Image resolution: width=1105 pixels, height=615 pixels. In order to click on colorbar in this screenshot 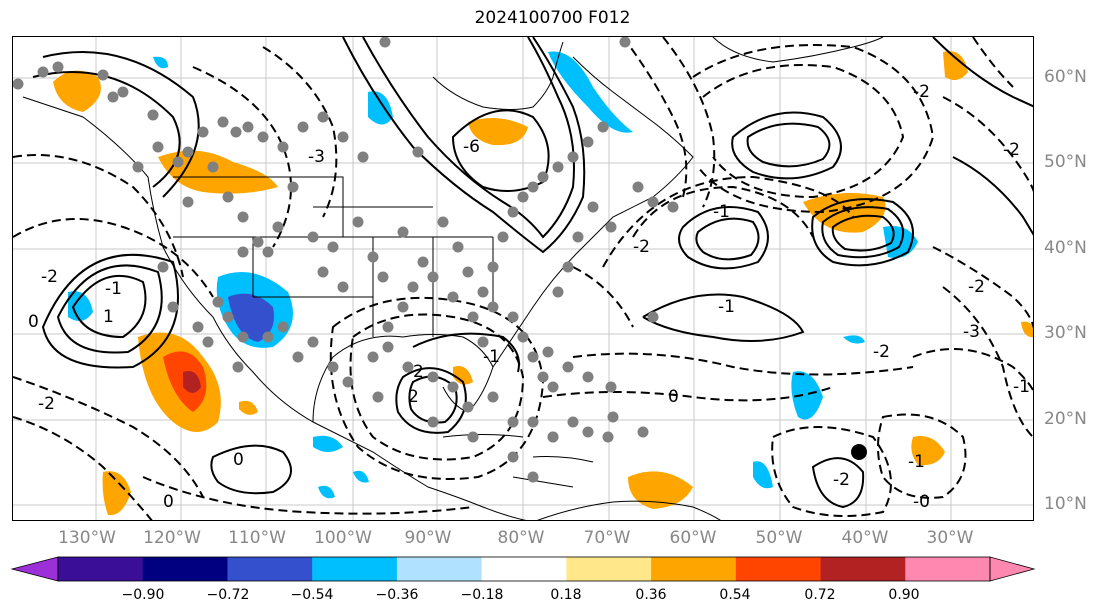, I will do `click(523, 569)`.